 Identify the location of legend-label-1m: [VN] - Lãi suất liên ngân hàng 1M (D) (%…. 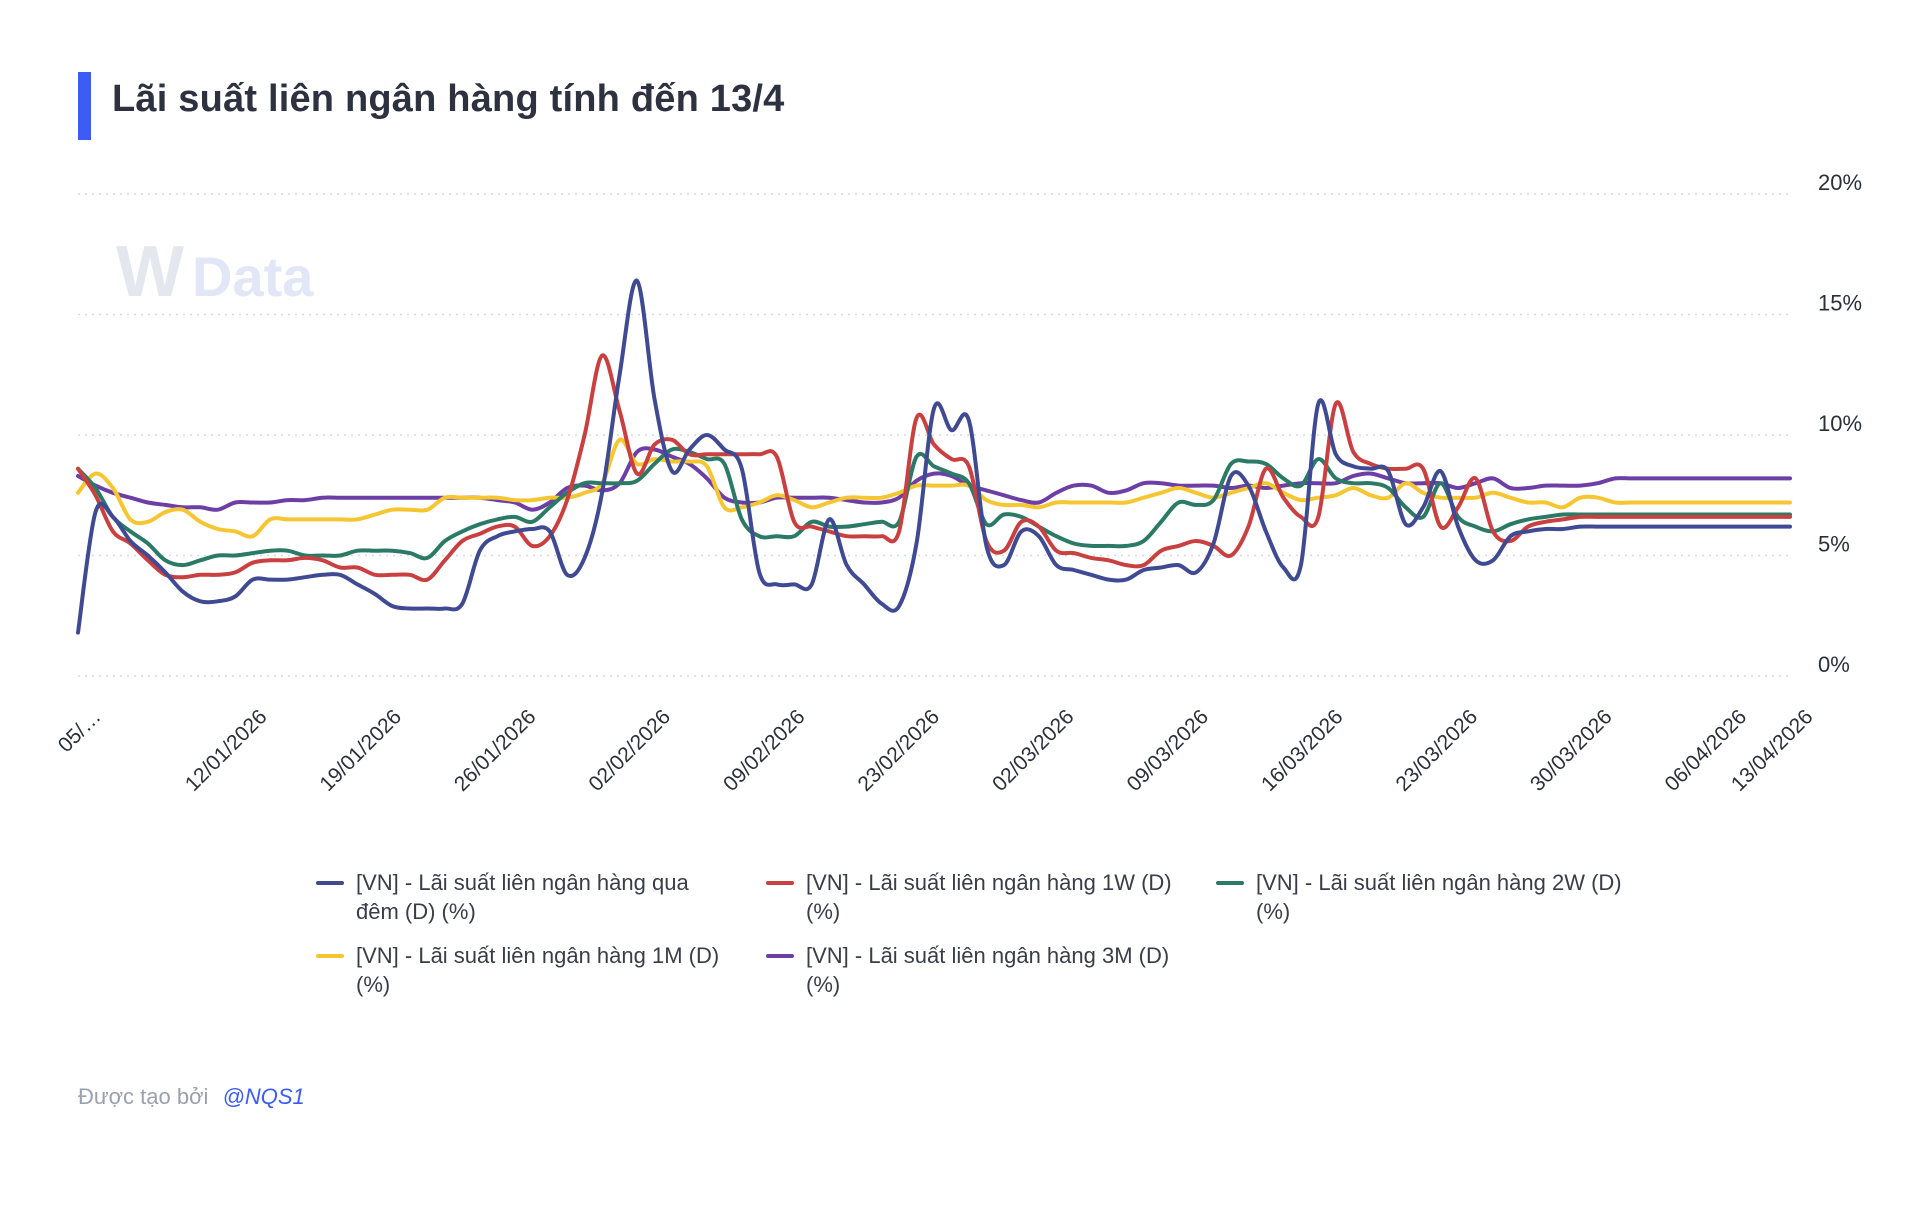
(538, 970).